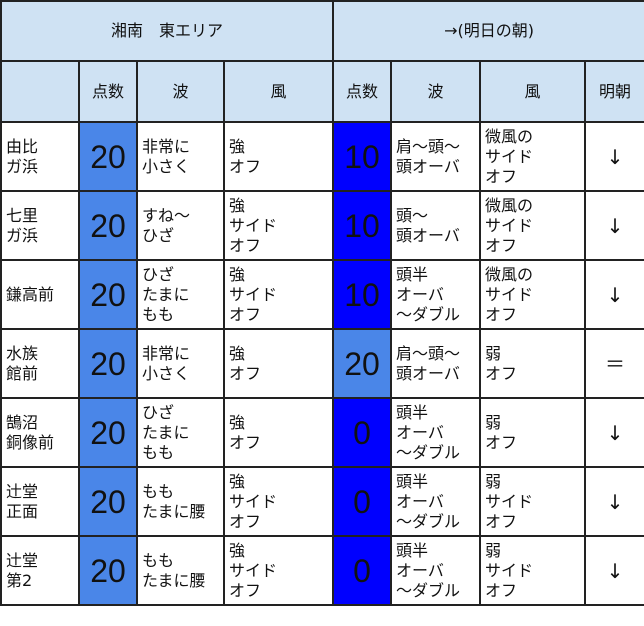 The image size is (644, 626). I want to click on column-header-trend: 明朝, so click(614, 91).